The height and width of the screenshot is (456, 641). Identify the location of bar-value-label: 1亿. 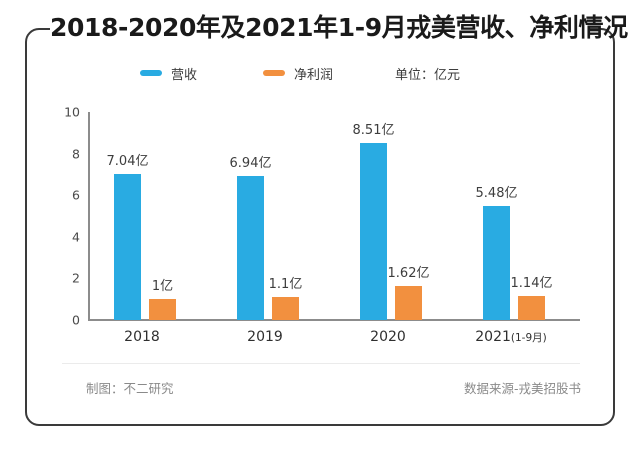
(162, 287).